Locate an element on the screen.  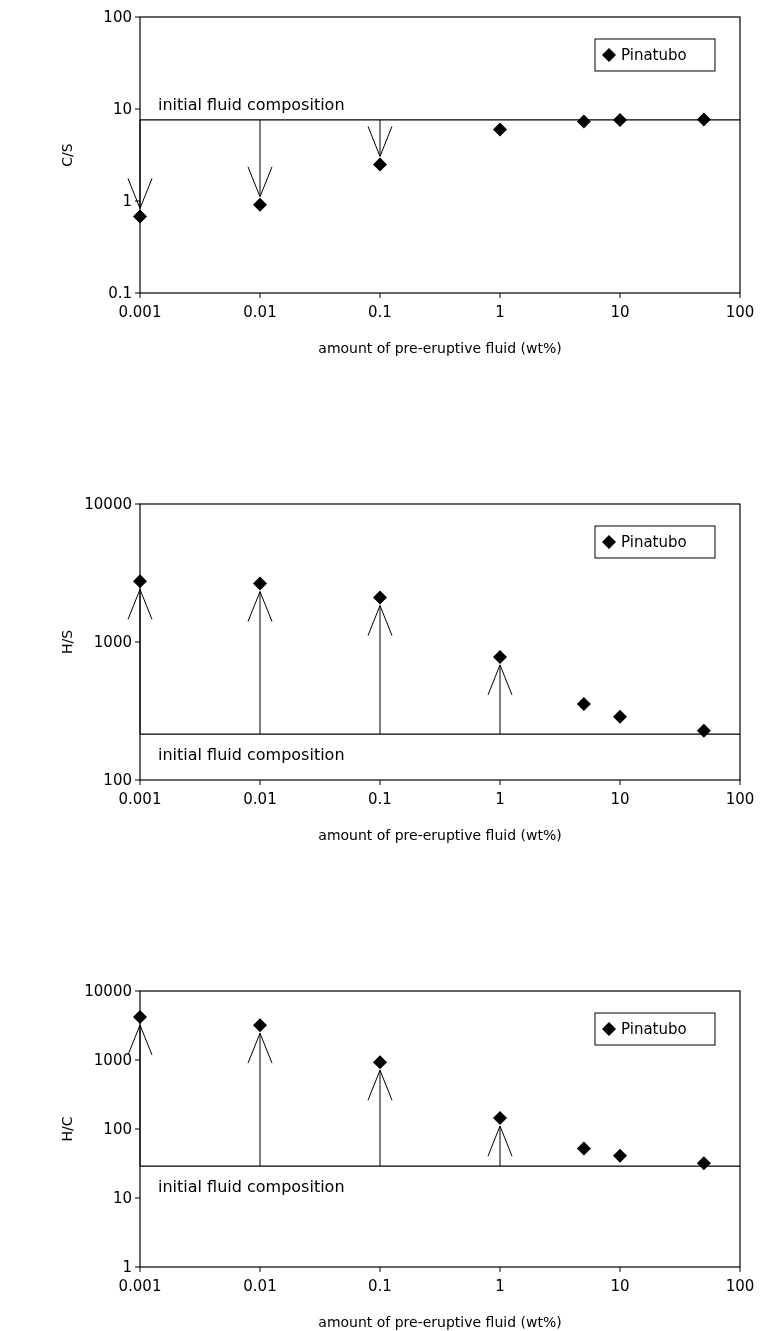
y-axis-title: C/S is located at coordinates (67, 155).